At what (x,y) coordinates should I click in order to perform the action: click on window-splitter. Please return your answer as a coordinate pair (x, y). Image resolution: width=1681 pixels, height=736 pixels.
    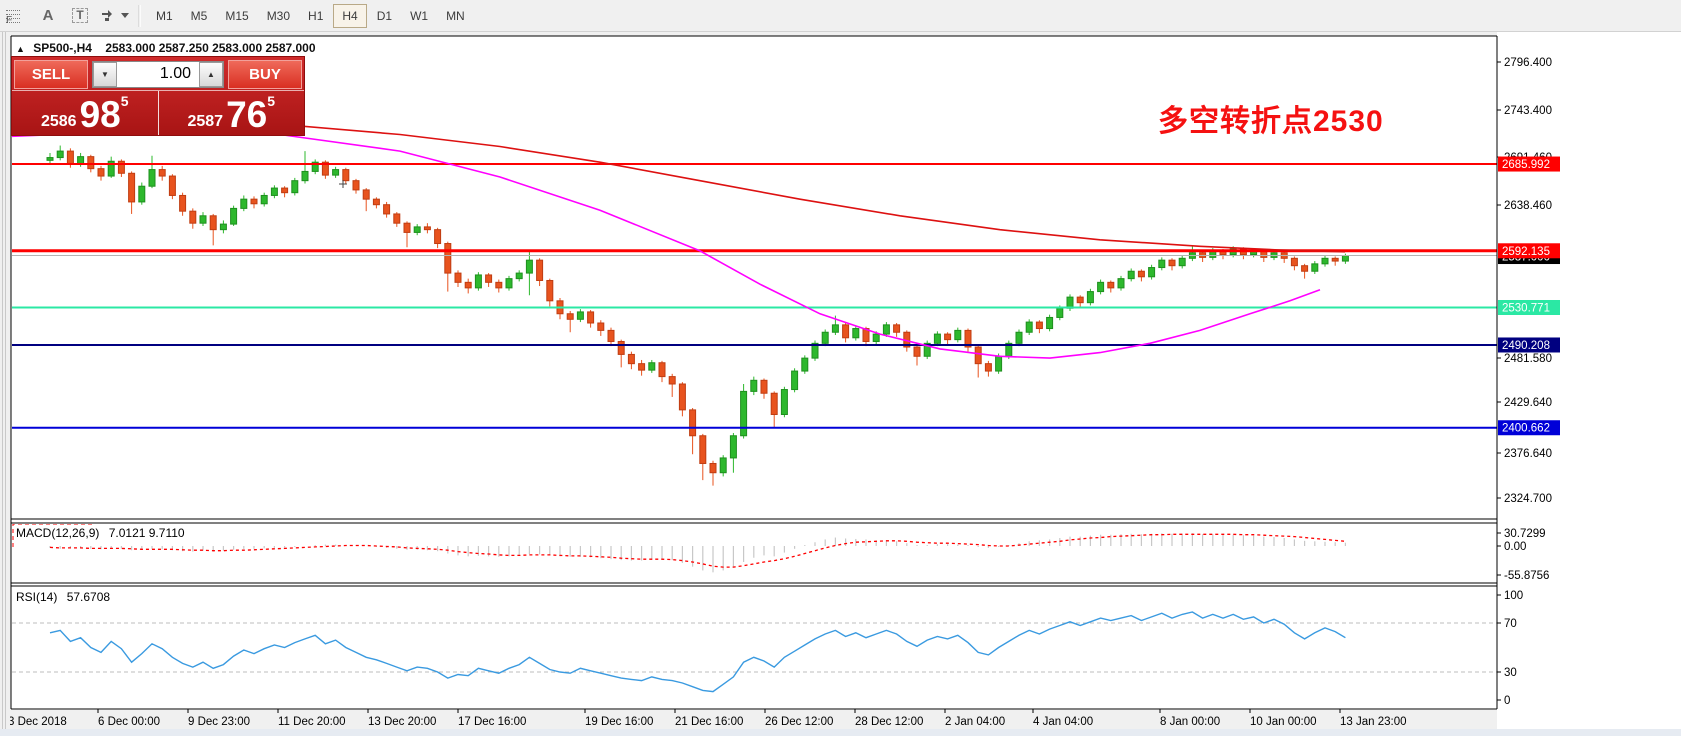
    Looking at the image, I should click on (5, 384).